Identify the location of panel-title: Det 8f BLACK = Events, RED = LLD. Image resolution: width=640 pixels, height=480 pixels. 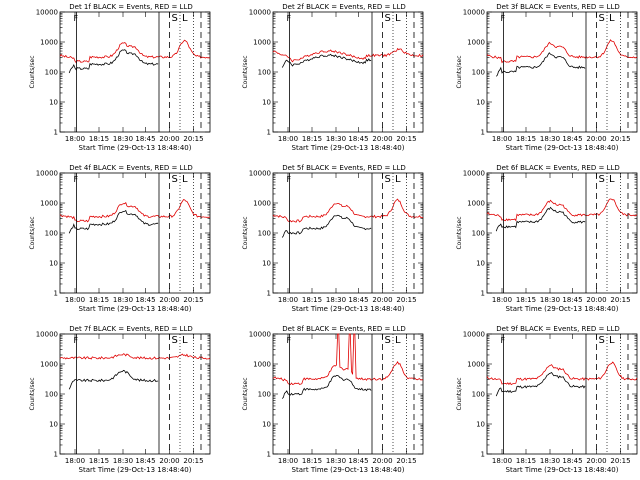
(343, 329).